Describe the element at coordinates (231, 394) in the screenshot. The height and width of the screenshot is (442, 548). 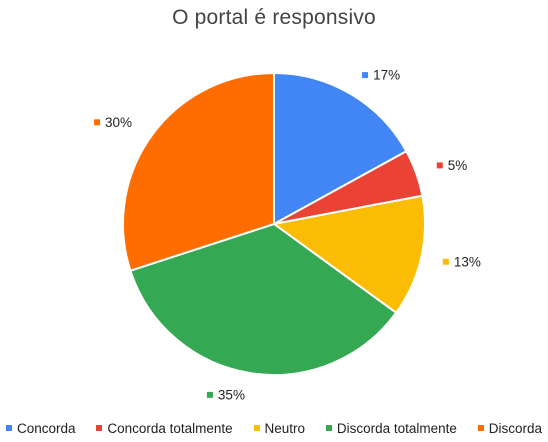
I see `data-label-text-discorda-totalmente: 35%` at that location.